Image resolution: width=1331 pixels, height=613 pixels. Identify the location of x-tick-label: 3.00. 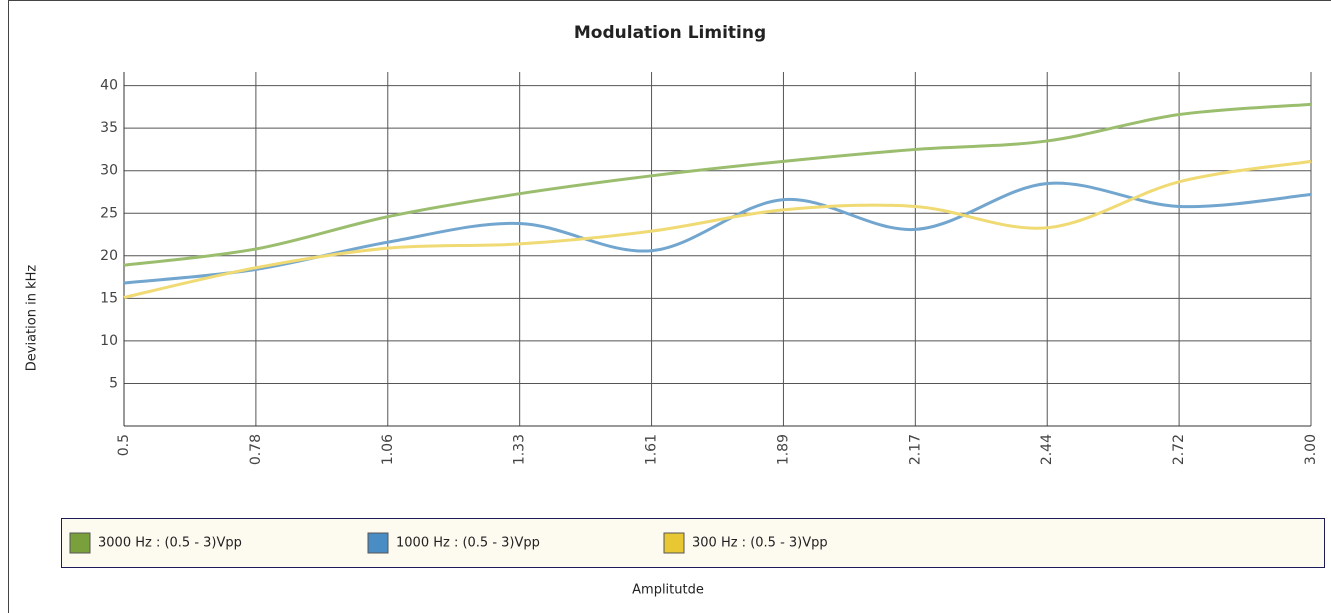
(1311, 449).